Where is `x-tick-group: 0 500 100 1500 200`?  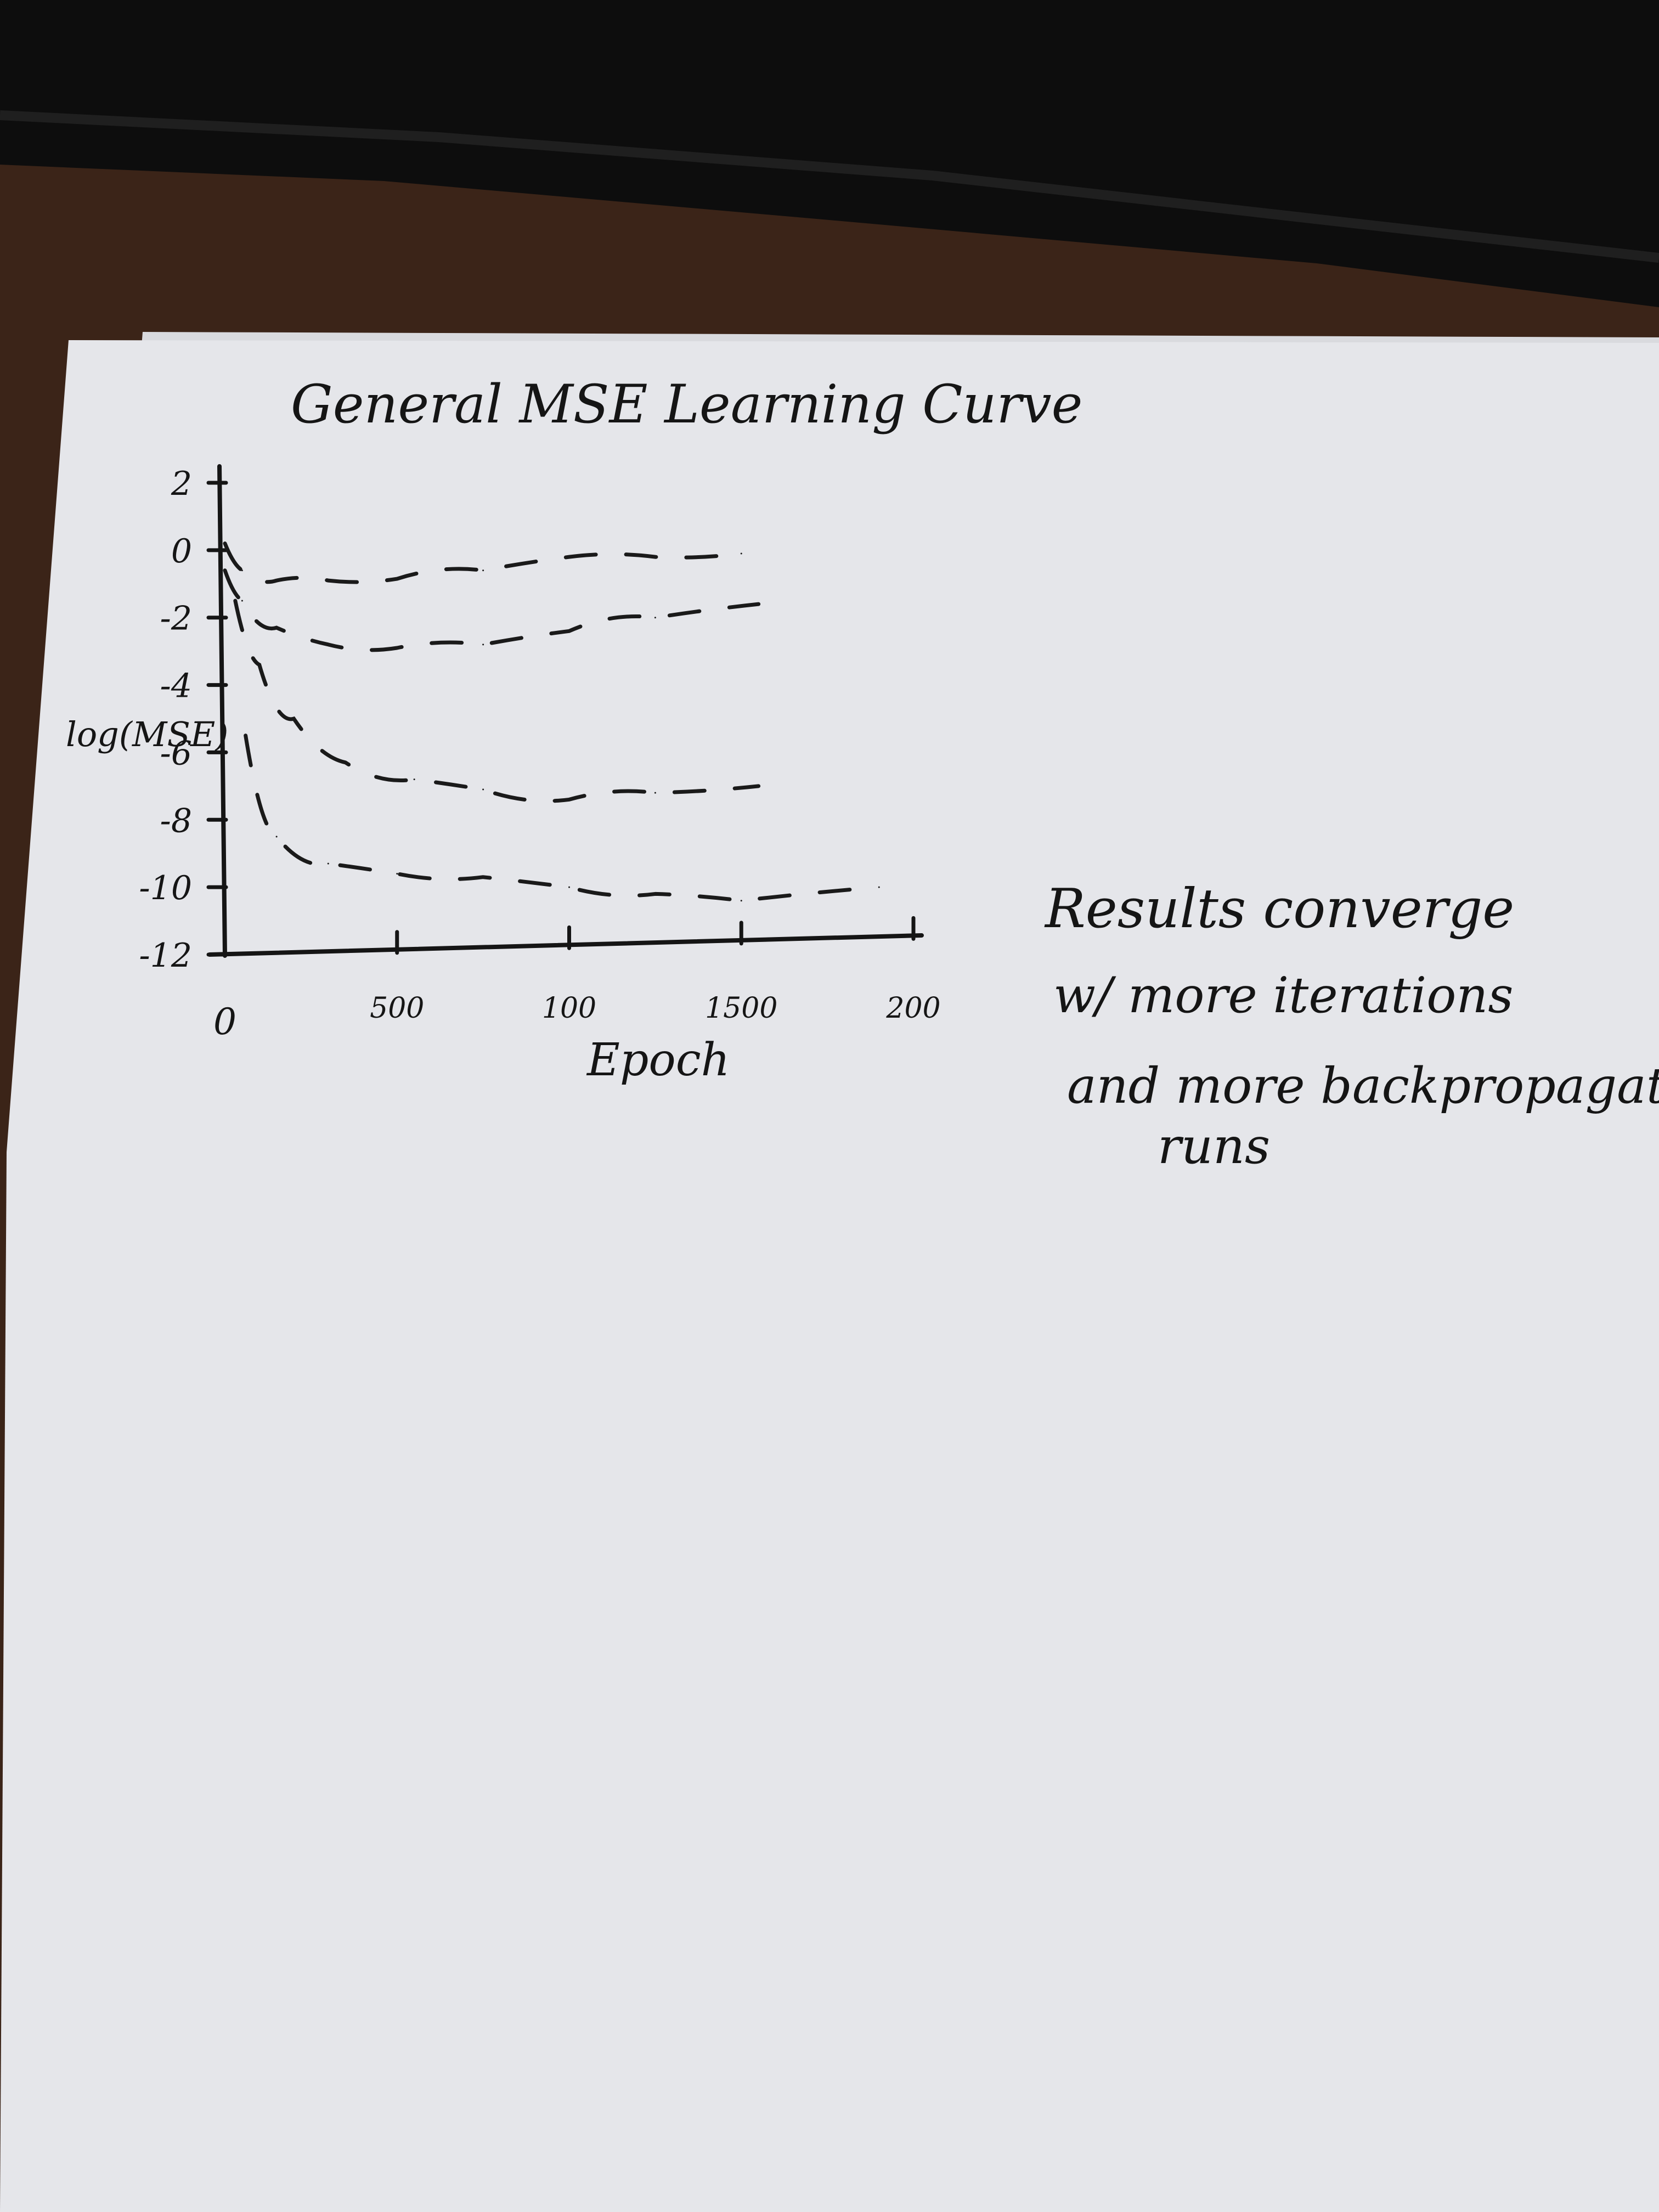
x-tick-group: 0 500 100 1500 200 is located at coordinates (577, 979).